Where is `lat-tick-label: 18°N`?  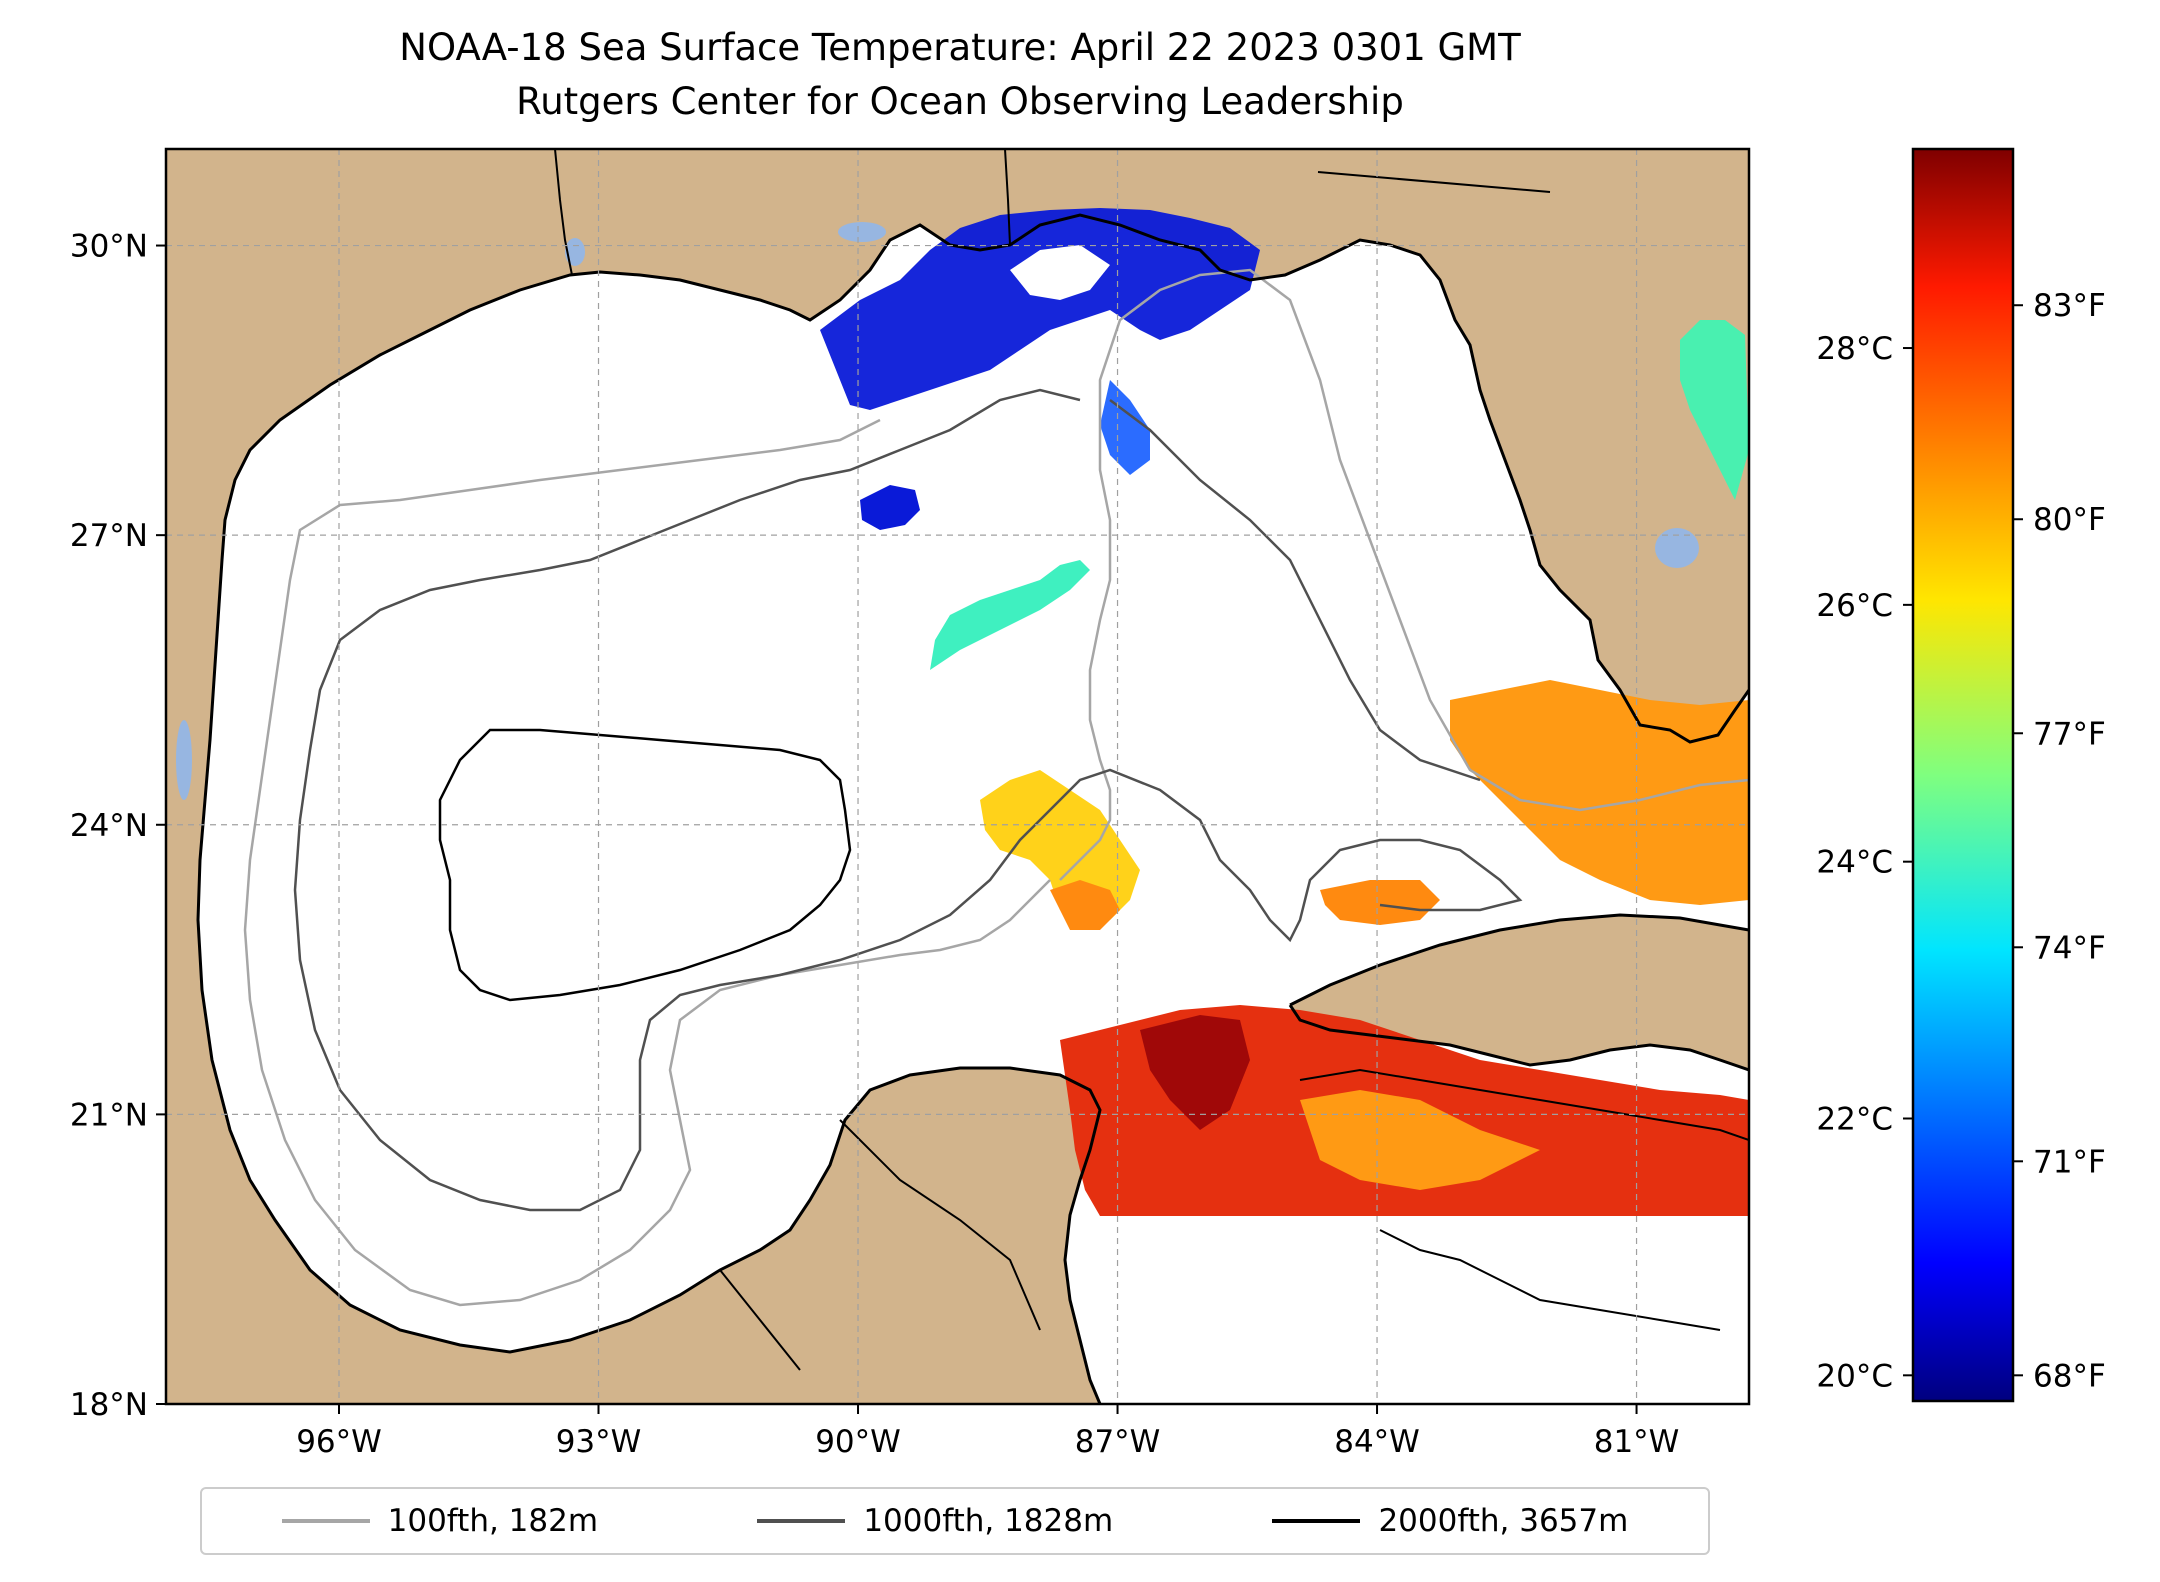 lat-tick-label: 18°N is located at coordinates (109, 1405).